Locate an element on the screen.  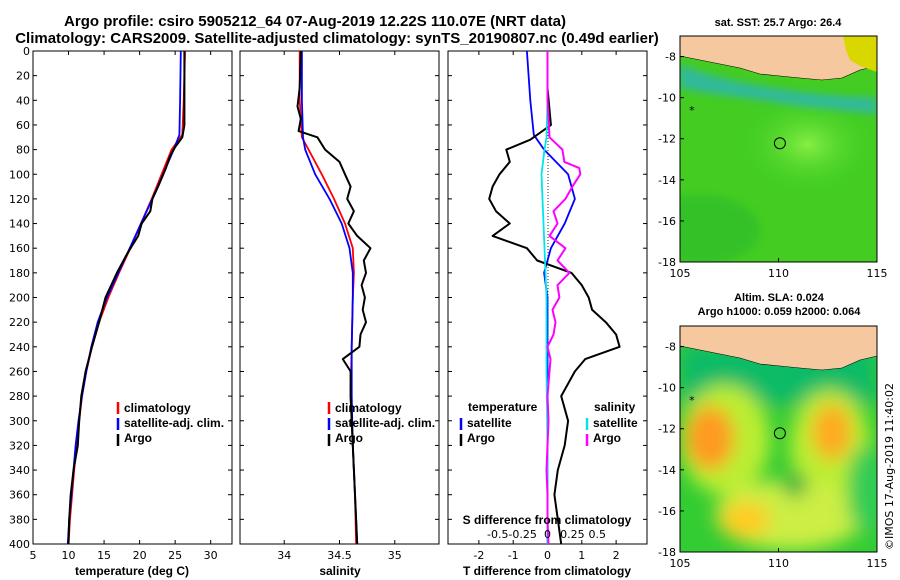
s-difference-ticks: -0.5 -0.25 0 0.25 0.5 is located at coordinates (546, 534).